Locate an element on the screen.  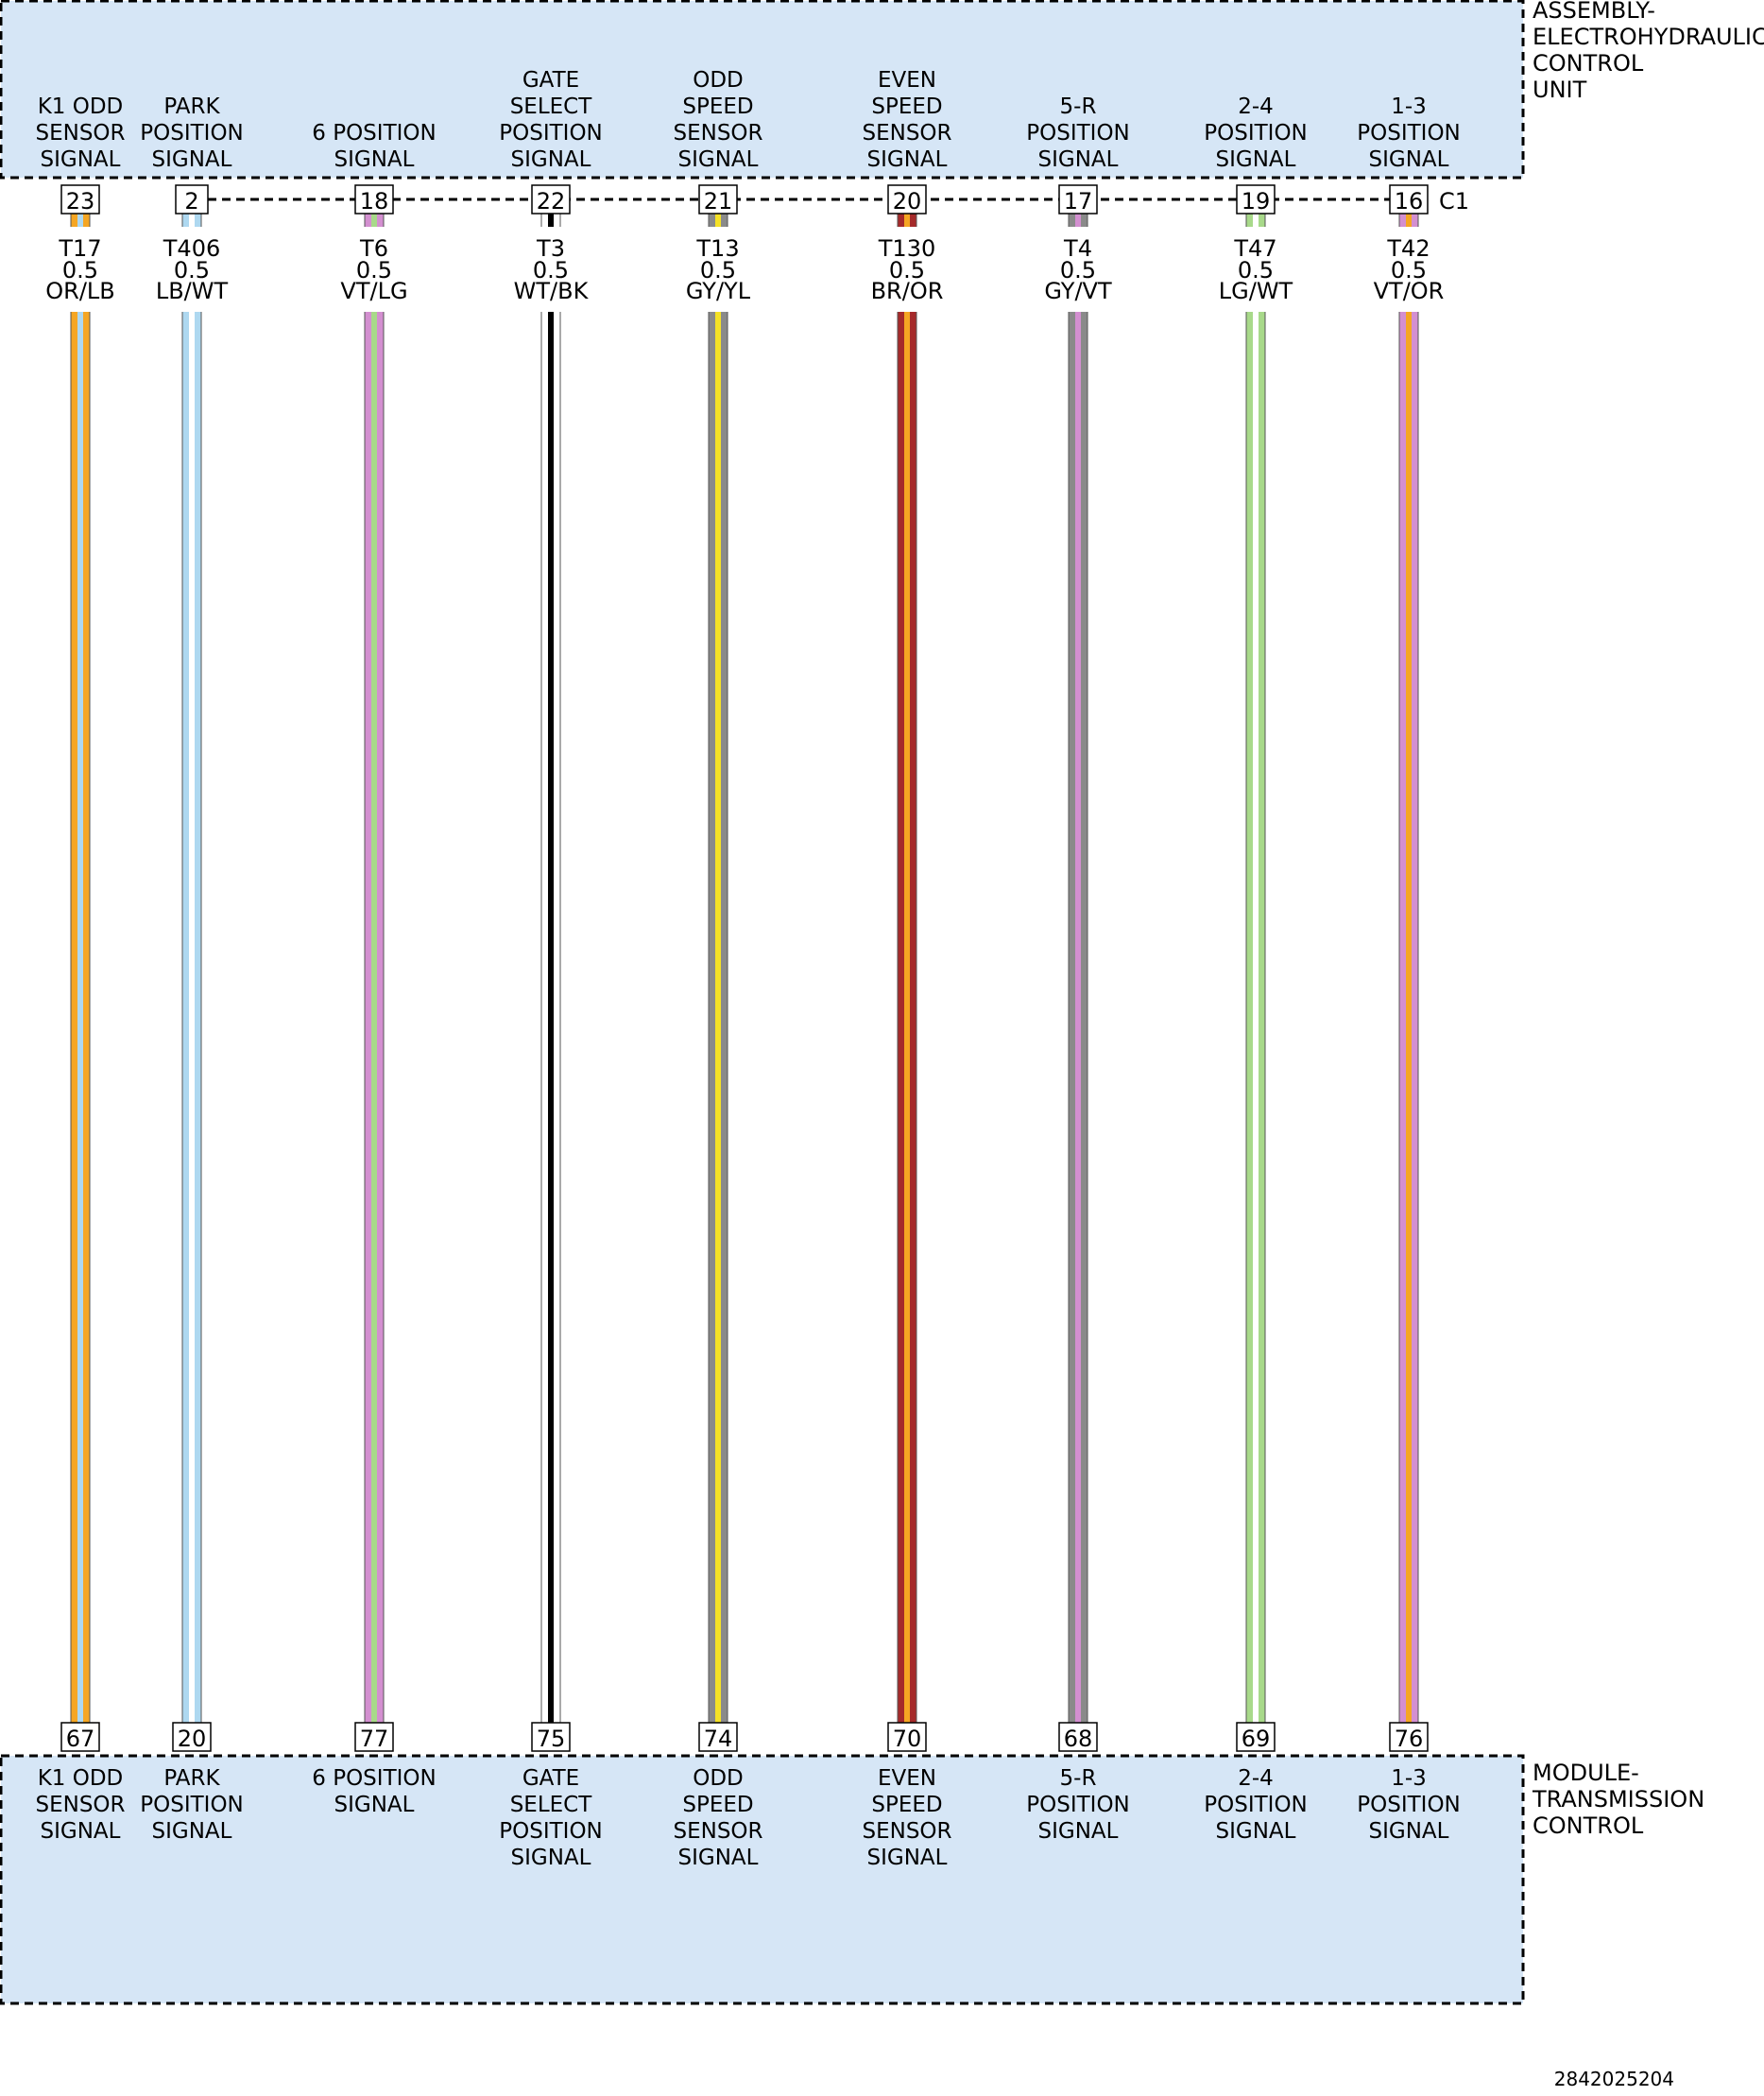
bottom-component-name-line: MODULE- is located at coordinates (1586, 1773).